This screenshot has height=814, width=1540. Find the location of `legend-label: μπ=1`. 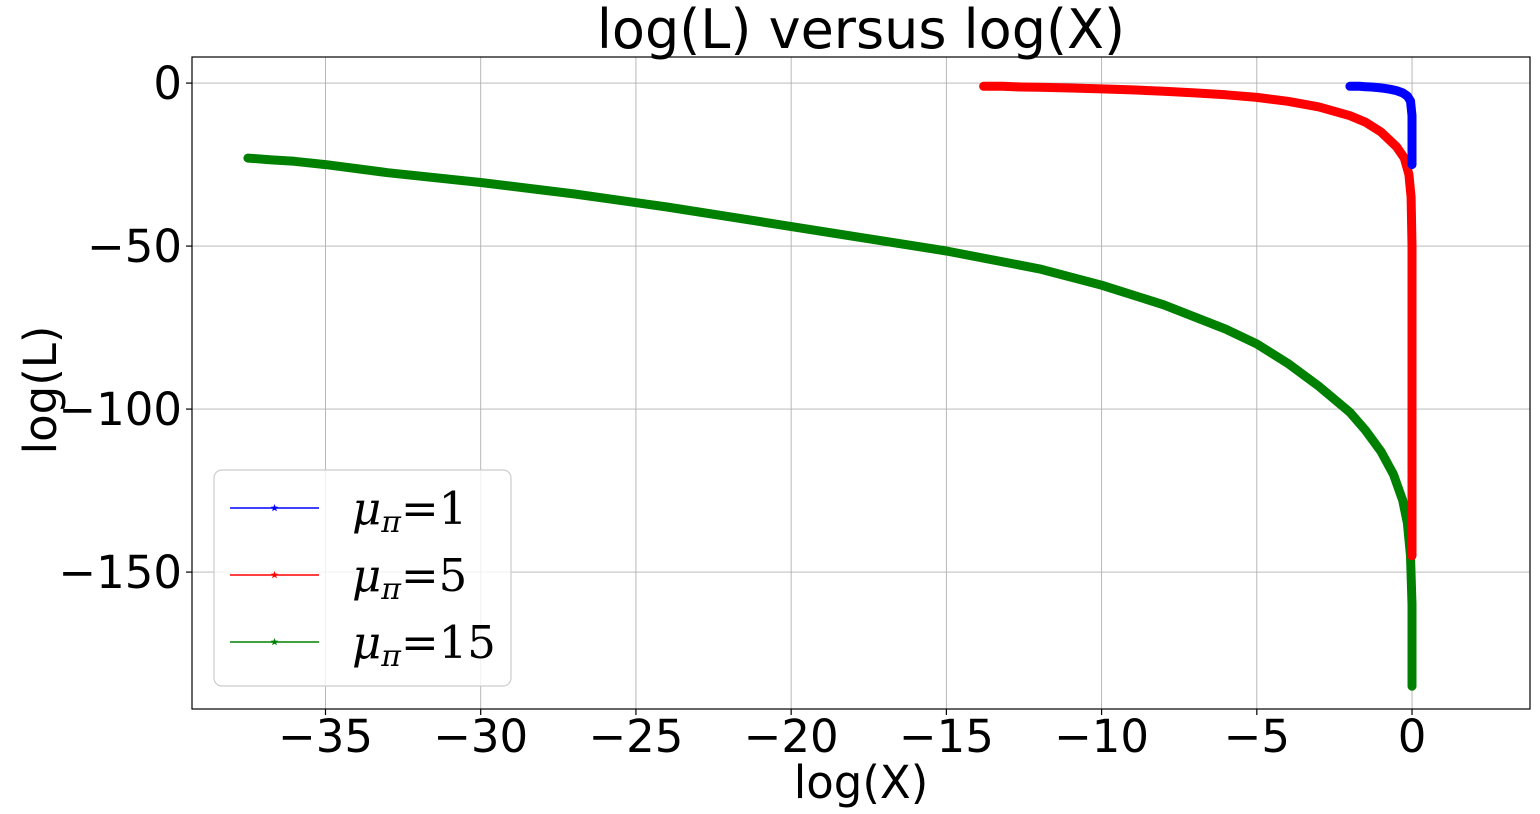

legend-label: μπ=1 is located at coordinates (409, 511).